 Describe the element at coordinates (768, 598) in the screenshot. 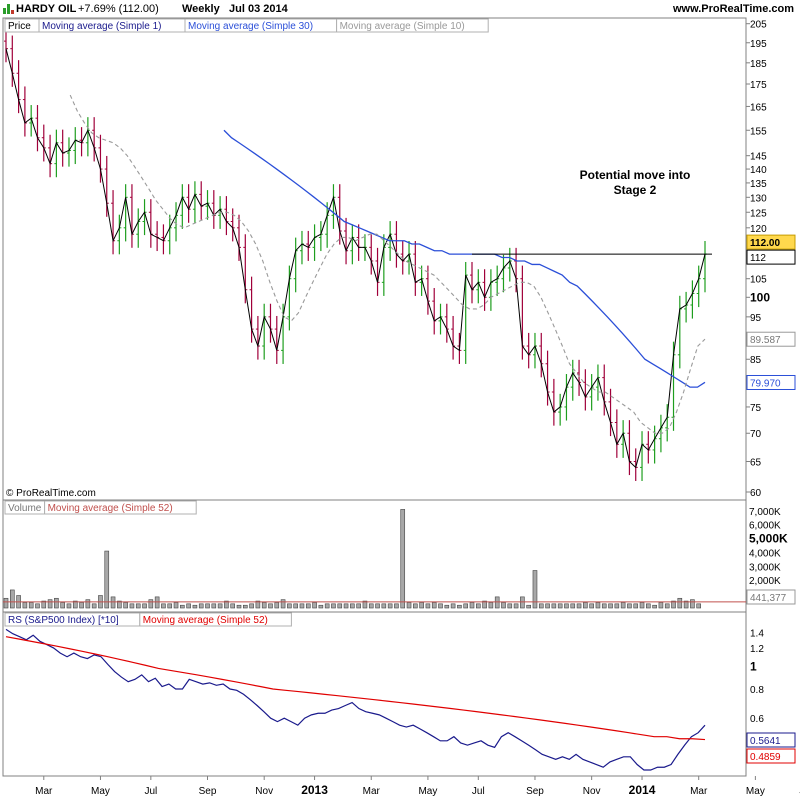

I see `volume-ma-tag: 441,377` at that location.